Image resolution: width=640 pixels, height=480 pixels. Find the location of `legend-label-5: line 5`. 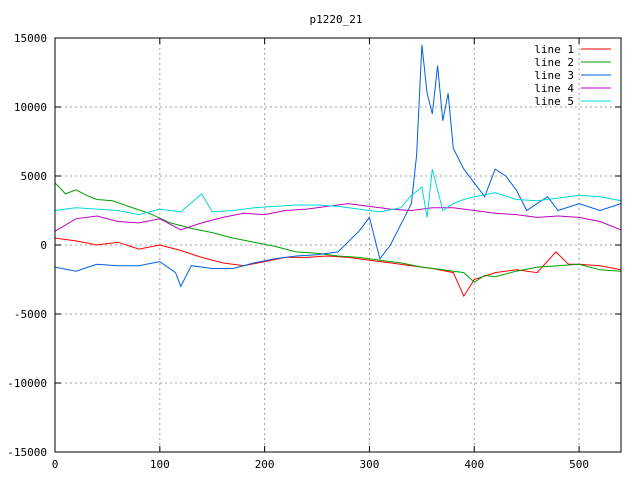

legend-label-5: line 5 is located at coordinates (554, 101).